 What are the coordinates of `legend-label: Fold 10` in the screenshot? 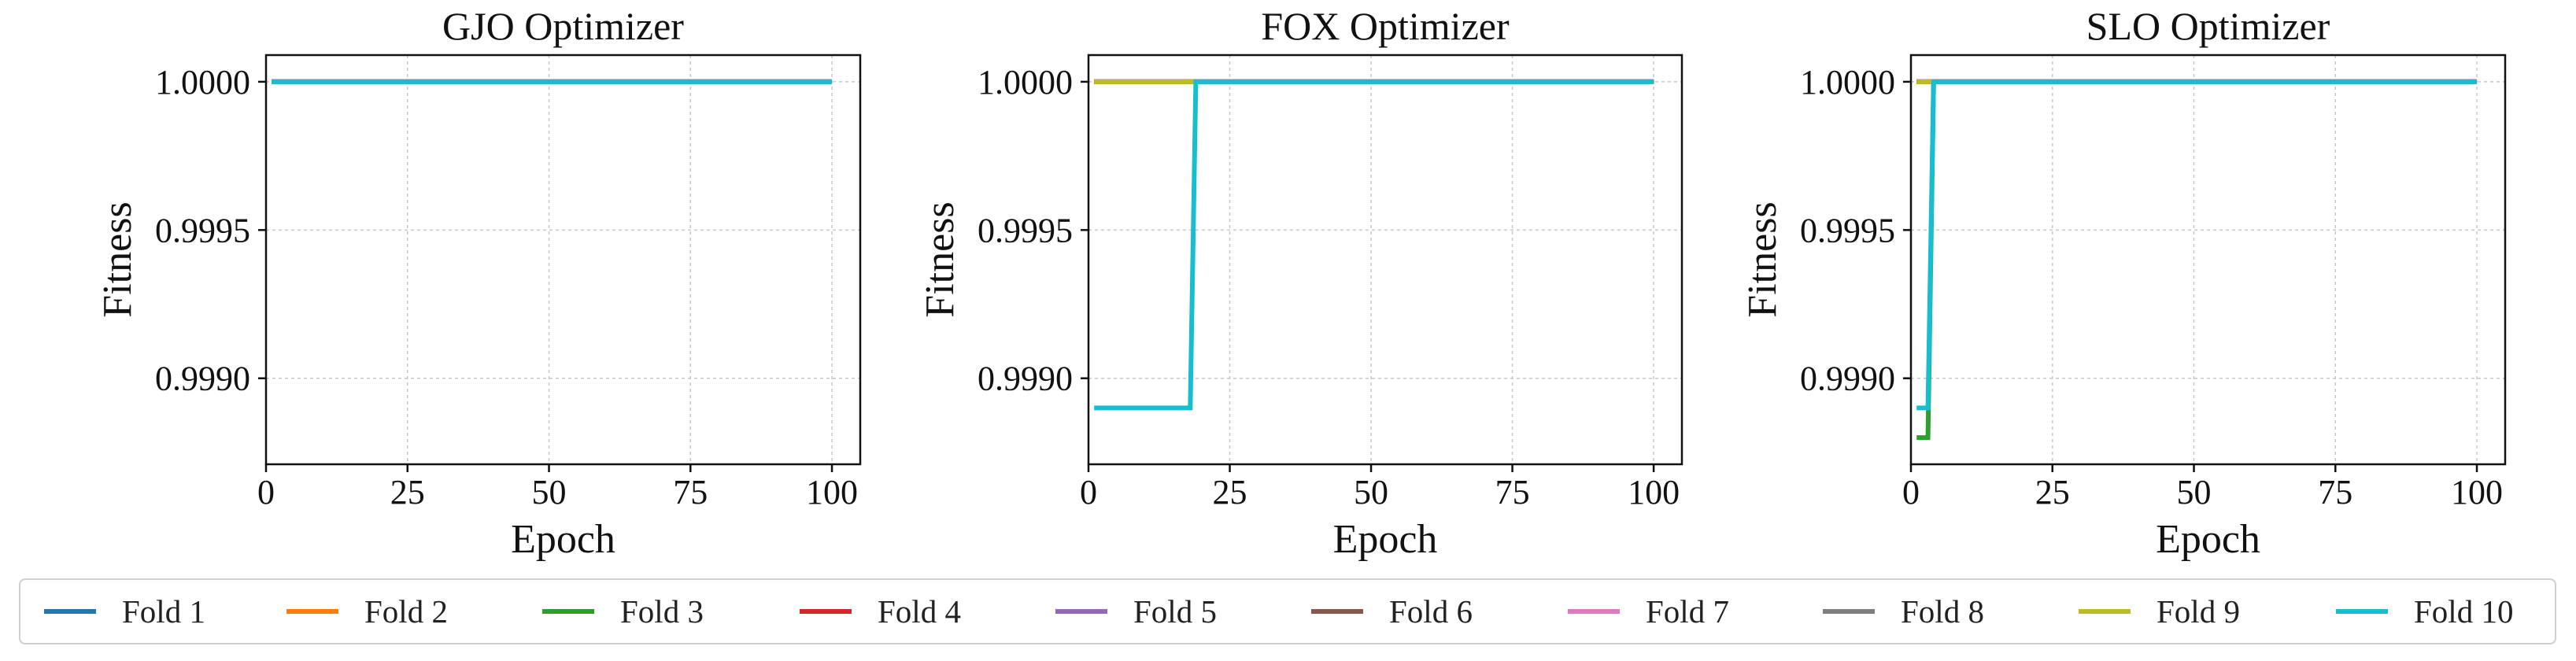 It's located at (2464, 611).